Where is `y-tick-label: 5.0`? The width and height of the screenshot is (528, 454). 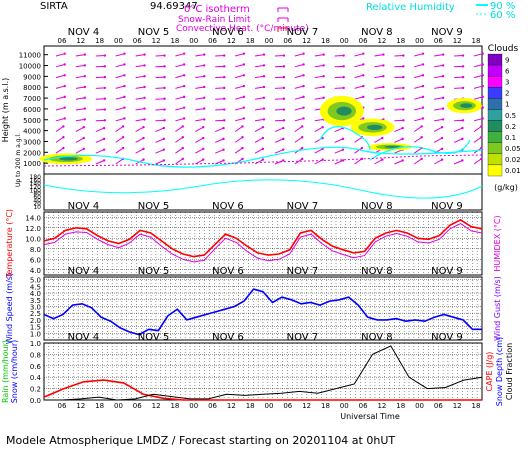
y-tick-label: 5.0 is located at coordinates (35, 281).